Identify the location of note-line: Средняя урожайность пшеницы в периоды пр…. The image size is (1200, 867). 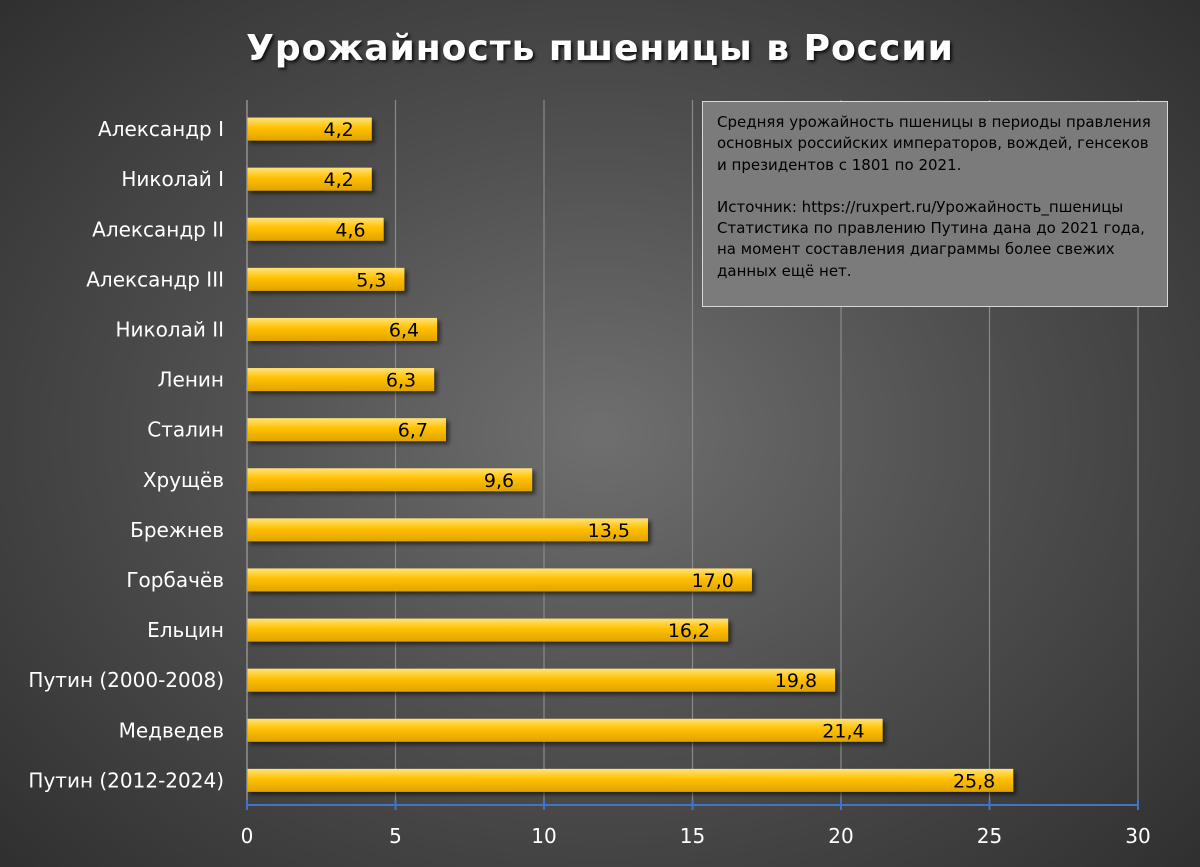
(934, 122).